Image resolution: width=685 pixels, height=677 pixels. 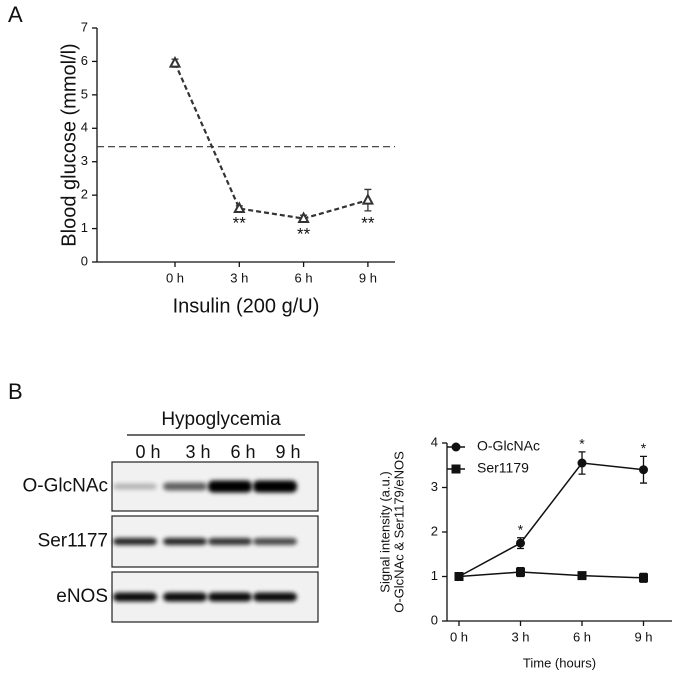 I want to click on lane-label: 9 h, so click(x=287, y=452).